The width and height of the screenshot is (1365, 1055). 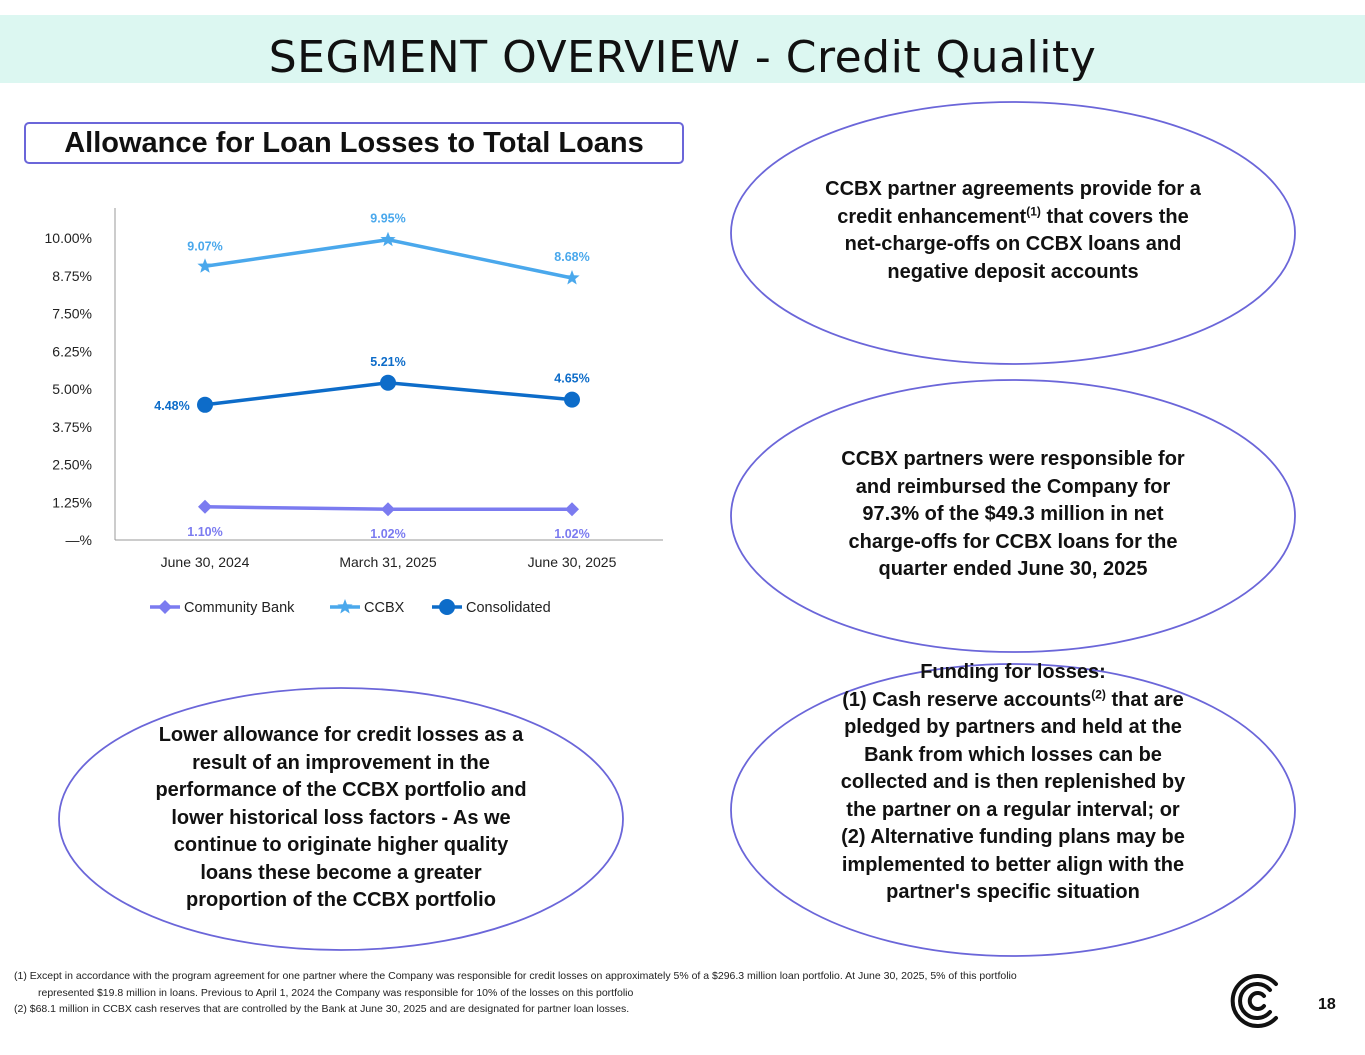 What do you see at coordinates (239, 608) in the screenshot?
I see `legend-label-community-bank: Community Bank` at bounding box center [239, 608].